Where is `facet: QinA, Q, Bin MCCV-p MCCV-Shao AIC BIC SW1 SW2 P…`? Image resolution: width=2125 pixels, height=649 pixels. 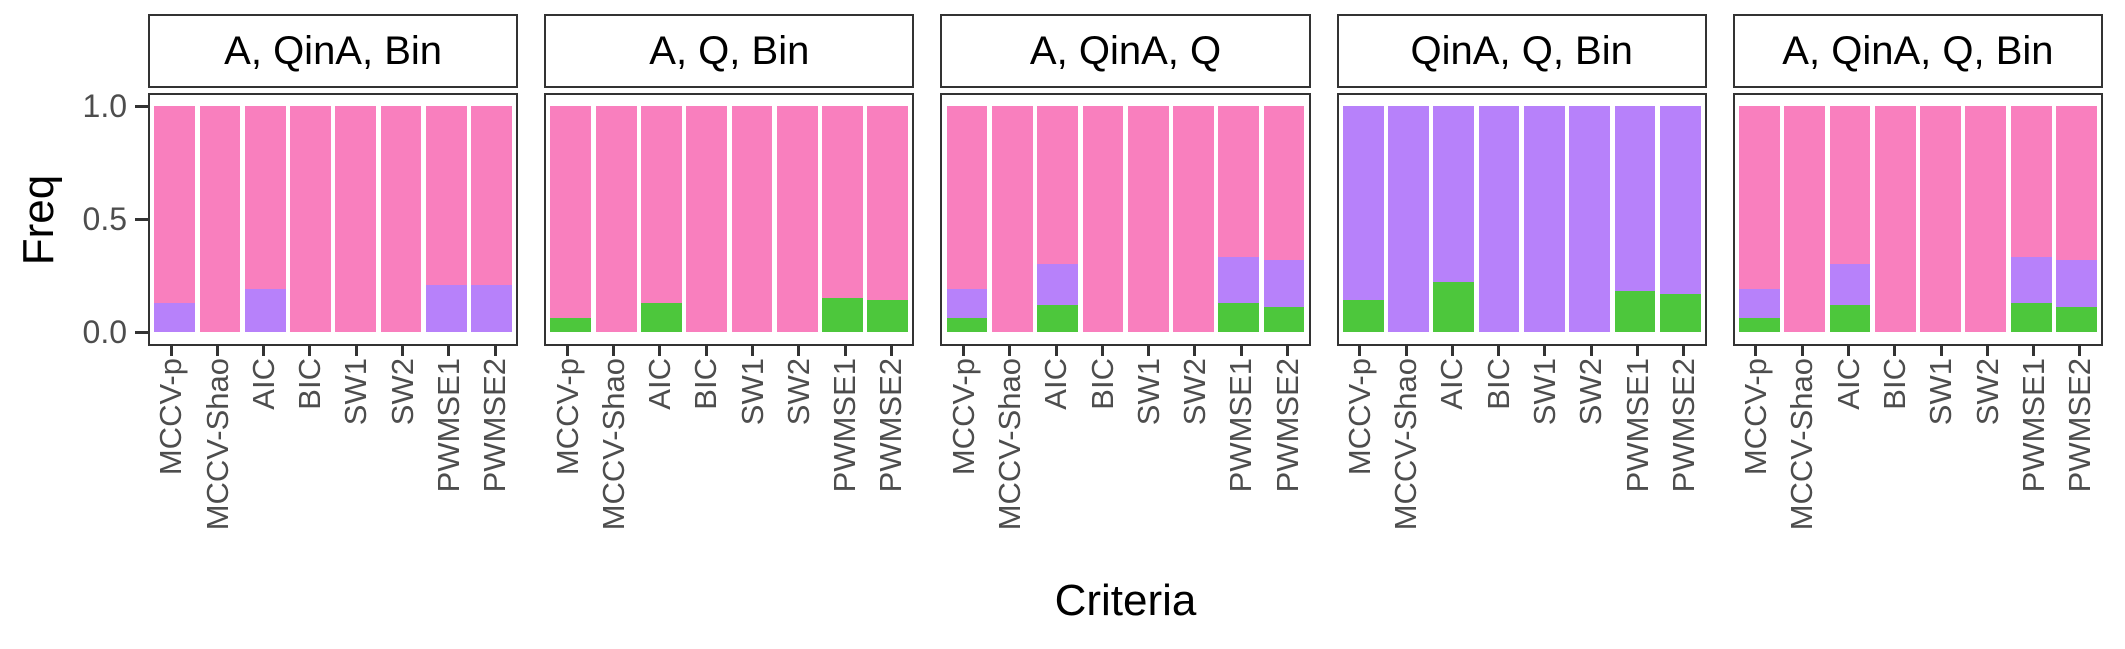
facet: QinA, Q, Bin MCCV-p MCCV-Shao AIC BIC SW1 SW2 P… is located at coordinates (1521, 292).